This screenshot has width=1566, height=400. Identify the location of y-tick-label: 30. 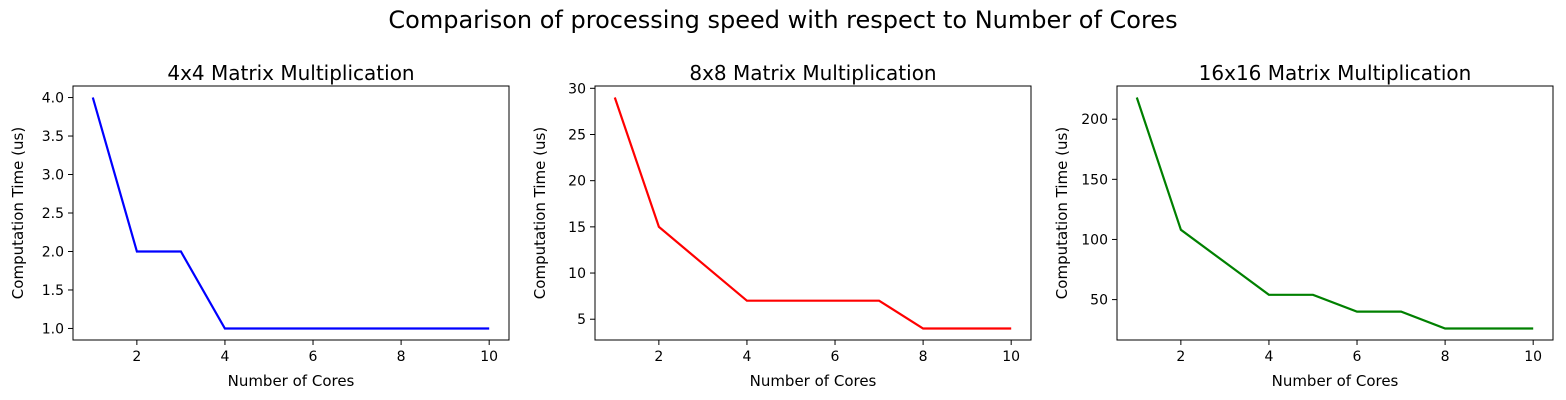
(577, 89).